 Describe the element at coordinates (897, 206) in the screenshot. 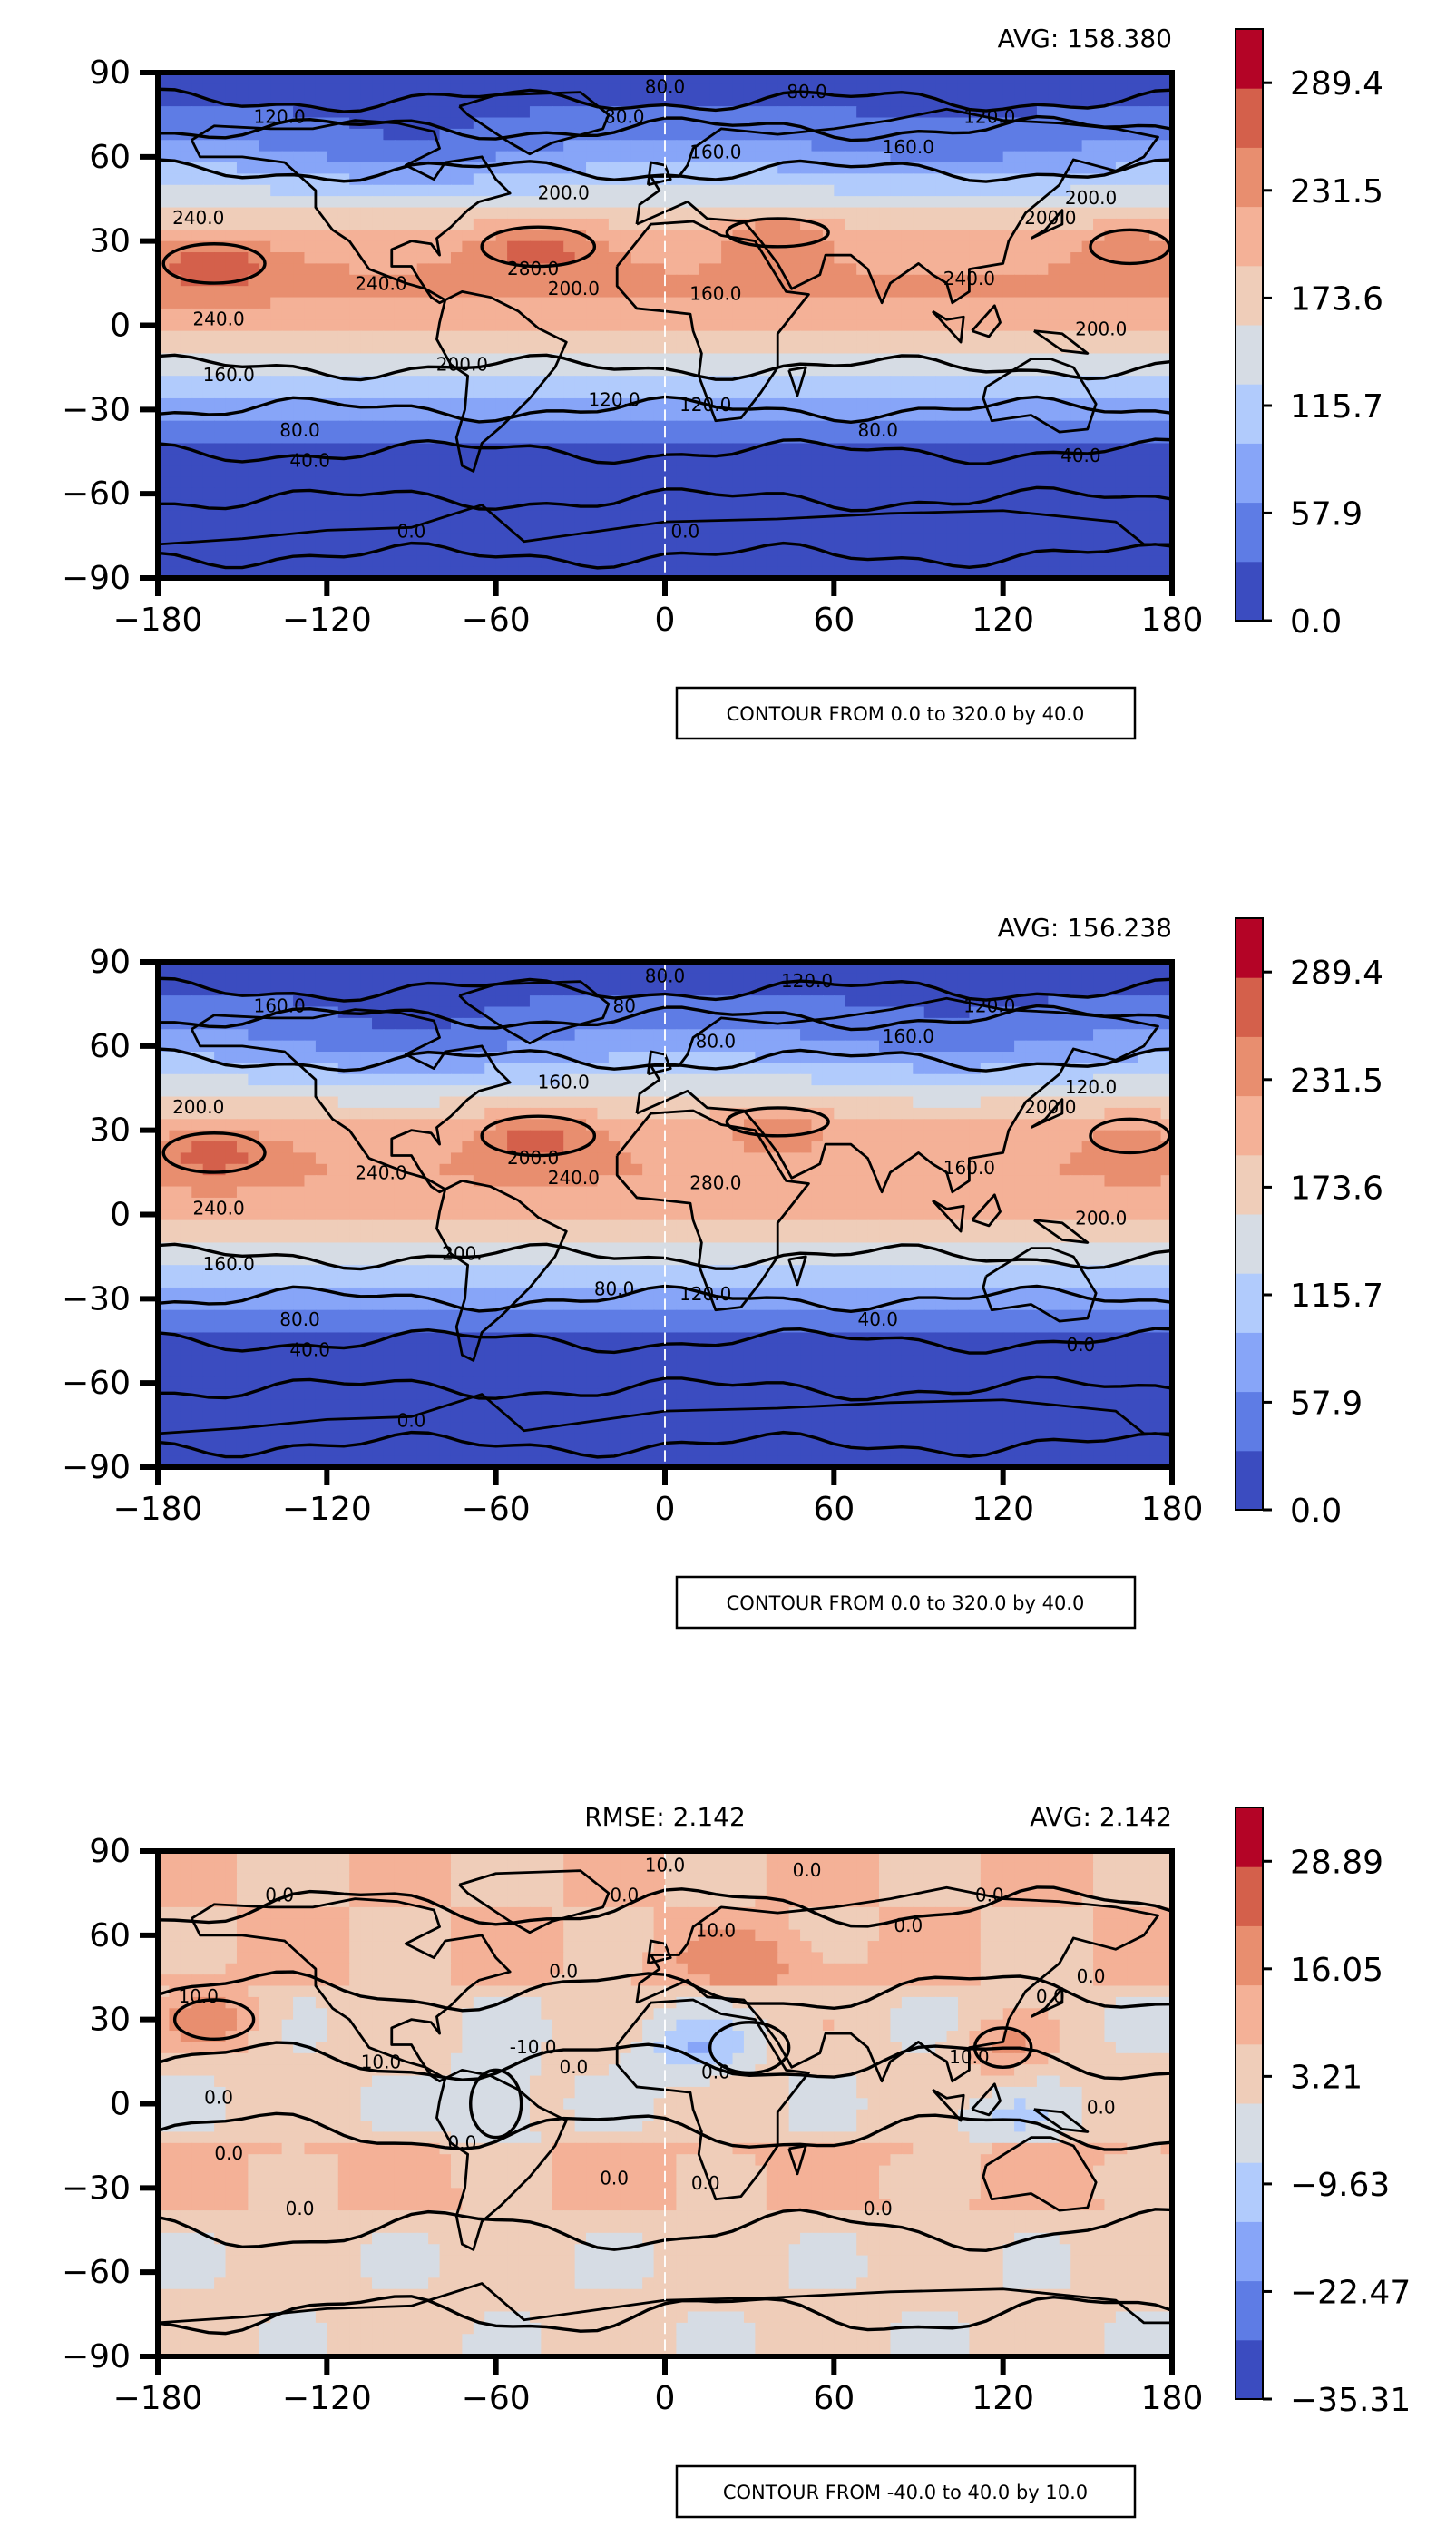

I see `coastline` at that location.